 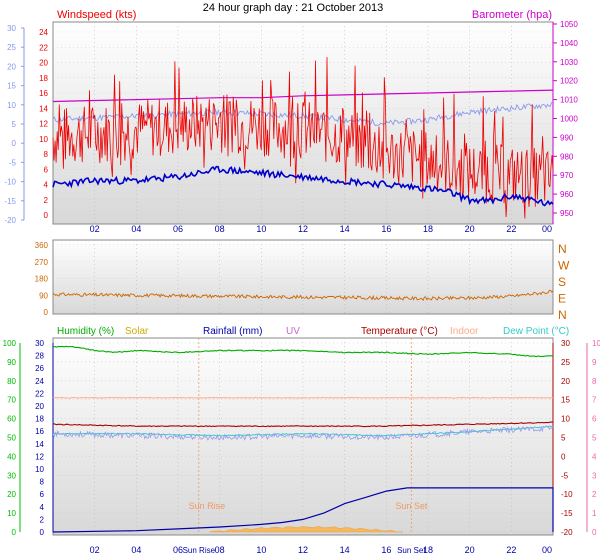 I want to click on barometer-tick-label: 1020, so click(x=569, y=81).